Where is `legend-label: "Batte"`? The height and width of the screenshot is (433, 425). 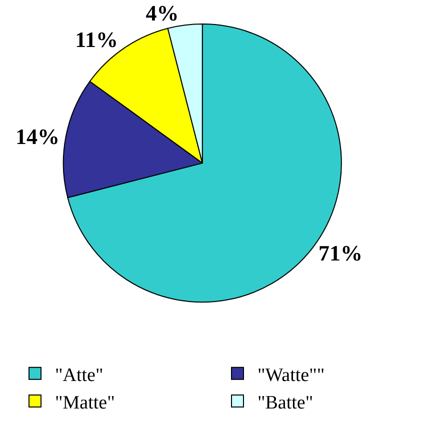 legend-label: "Batte" is located at coordinates (286, 403).